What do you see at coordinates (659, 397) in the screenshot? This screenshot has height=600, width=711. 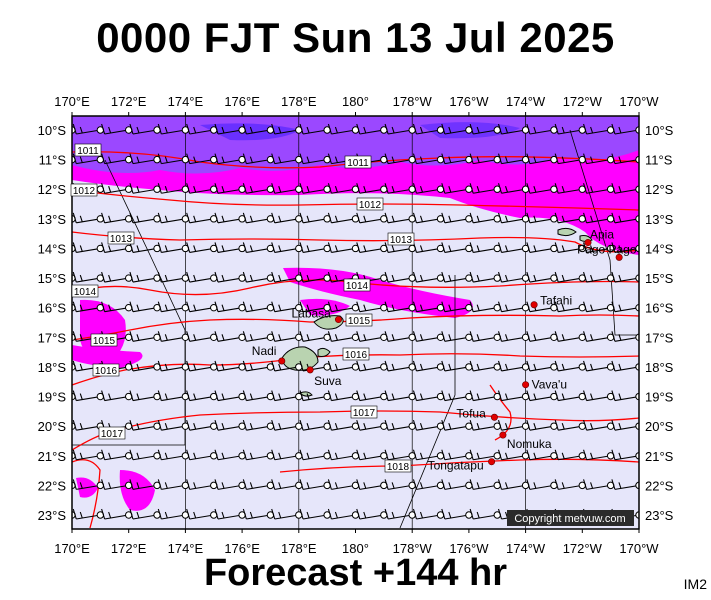 I see `lat-label-right: 19°S` at bounding box center [659, 397].